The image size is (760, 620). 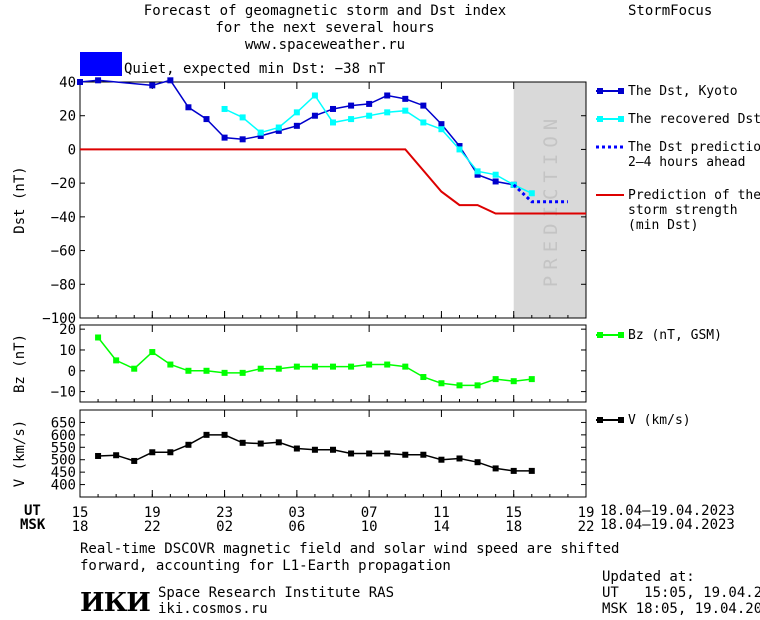 What do you see at coordinates (600, 420) in the screenshot?
I see `legend-glyph-v-marker` at bounding box center [600, 420].